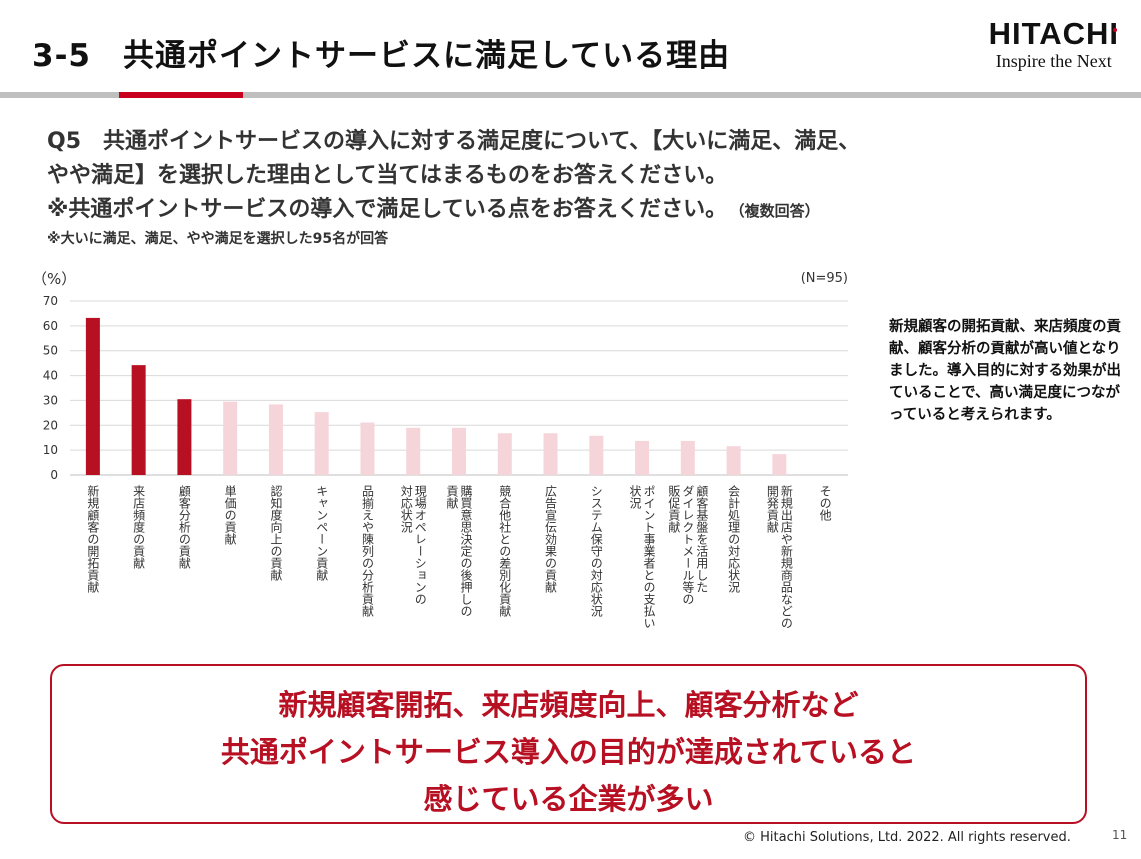  I want to click on category-label: 認知度向上の貢献, so click(276, 532).